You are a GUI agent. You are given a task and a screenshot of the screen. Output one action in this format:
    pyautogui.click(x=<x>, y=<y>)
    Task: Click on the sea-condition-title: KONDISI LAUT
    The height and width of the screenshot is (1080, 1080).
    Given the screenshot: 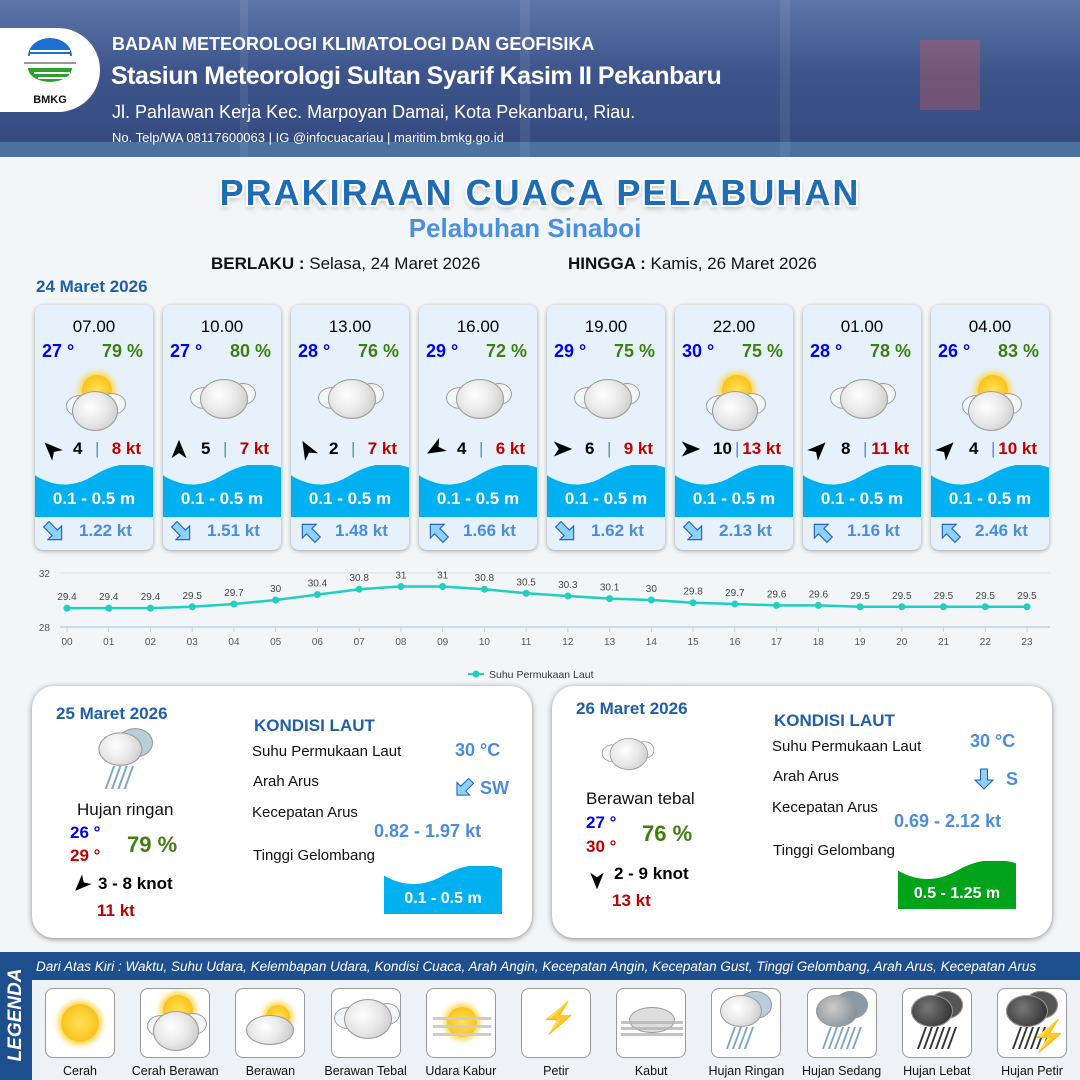 What is the action you would take?
    pyautogui.click(x=834, y=720)
    